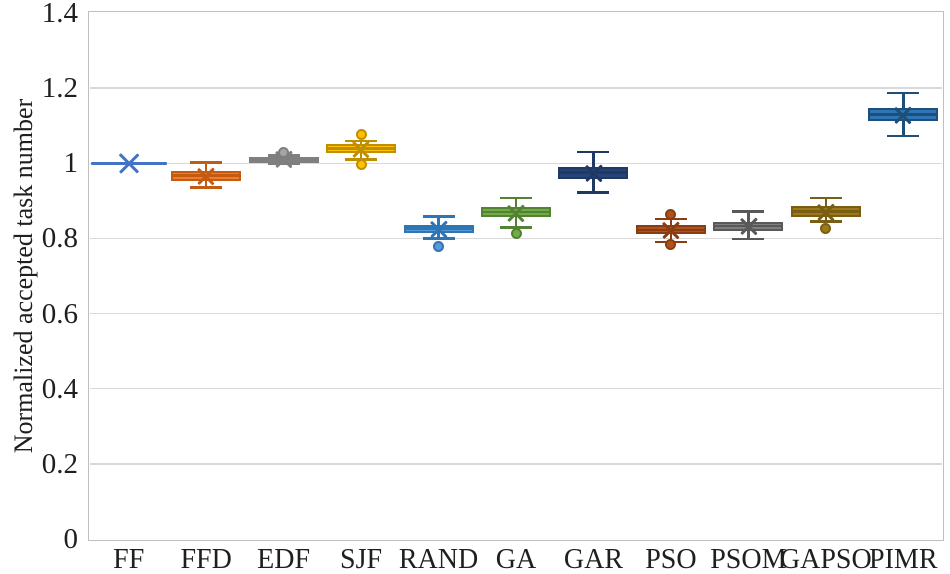 This screenshot has height=574, width=950. What do you see at coordinates (59, 14) in the screenshot?
I see `y-tick-label: 1.4` at bounding box center [59, 14].